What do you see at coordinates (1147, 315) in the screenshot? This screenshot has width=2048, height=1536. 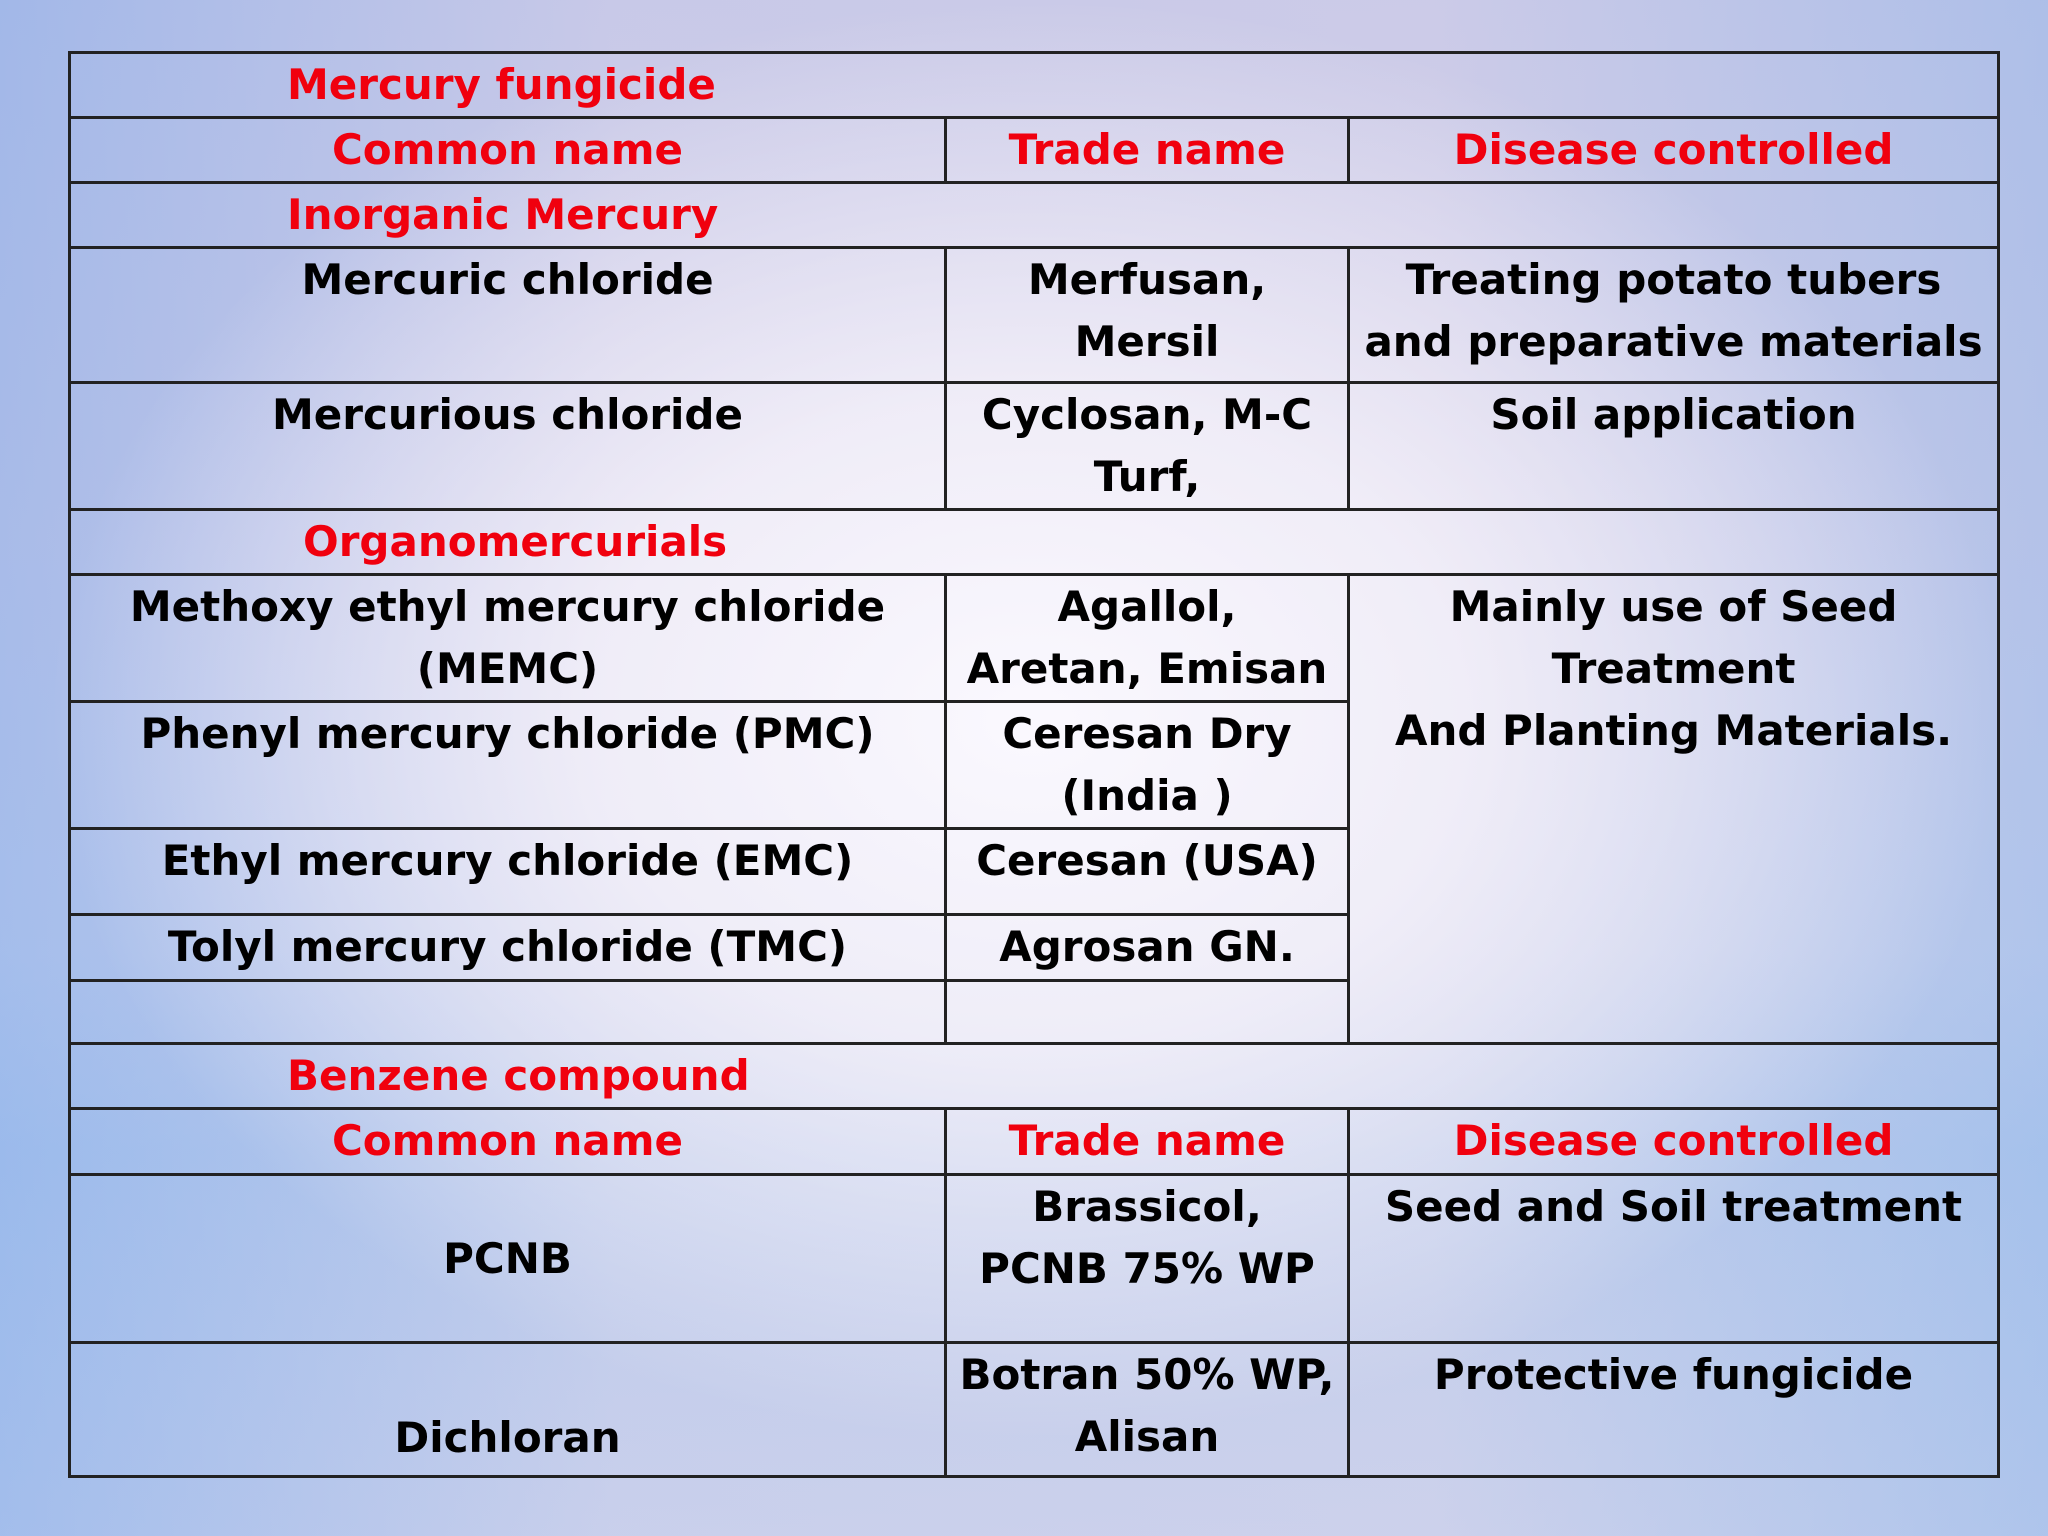 I see `trade-name-cell: Merfusan, Mersil` at bounding box center [1147, 315].